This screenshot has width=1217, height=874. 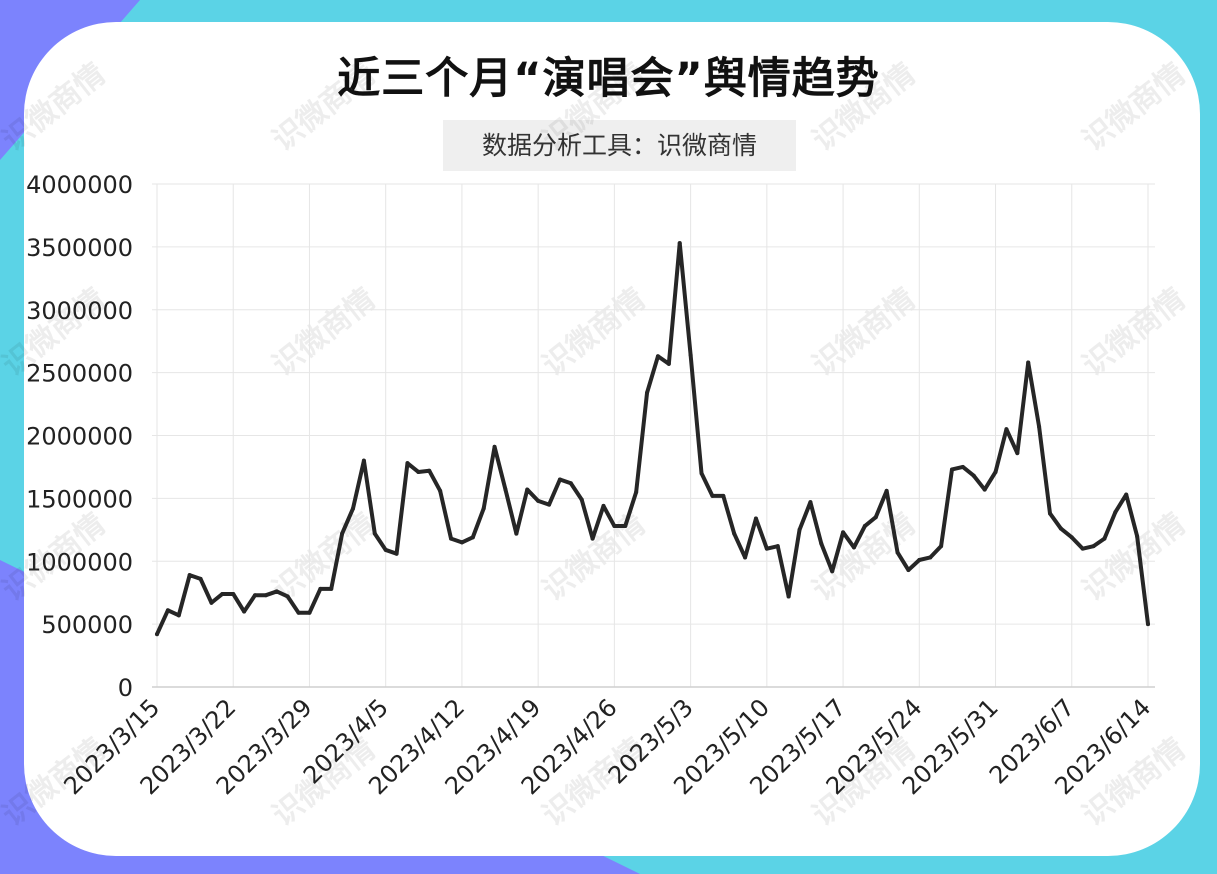 I want to click on y-tick-label: 3500000, so click(x=79, y=248).